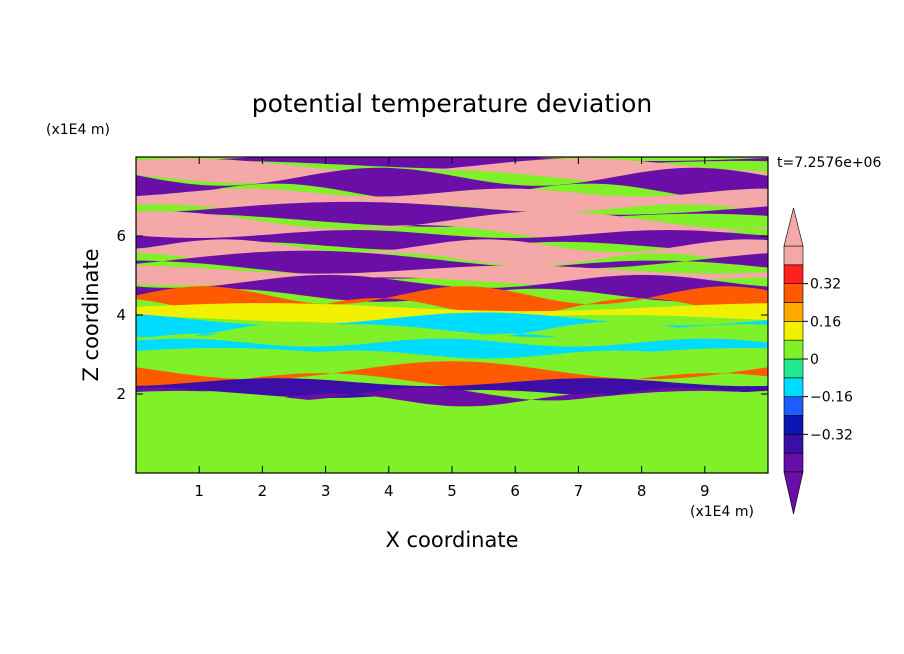  I want to click on colorbar-tick-label: 0.16, so click(825, 322).